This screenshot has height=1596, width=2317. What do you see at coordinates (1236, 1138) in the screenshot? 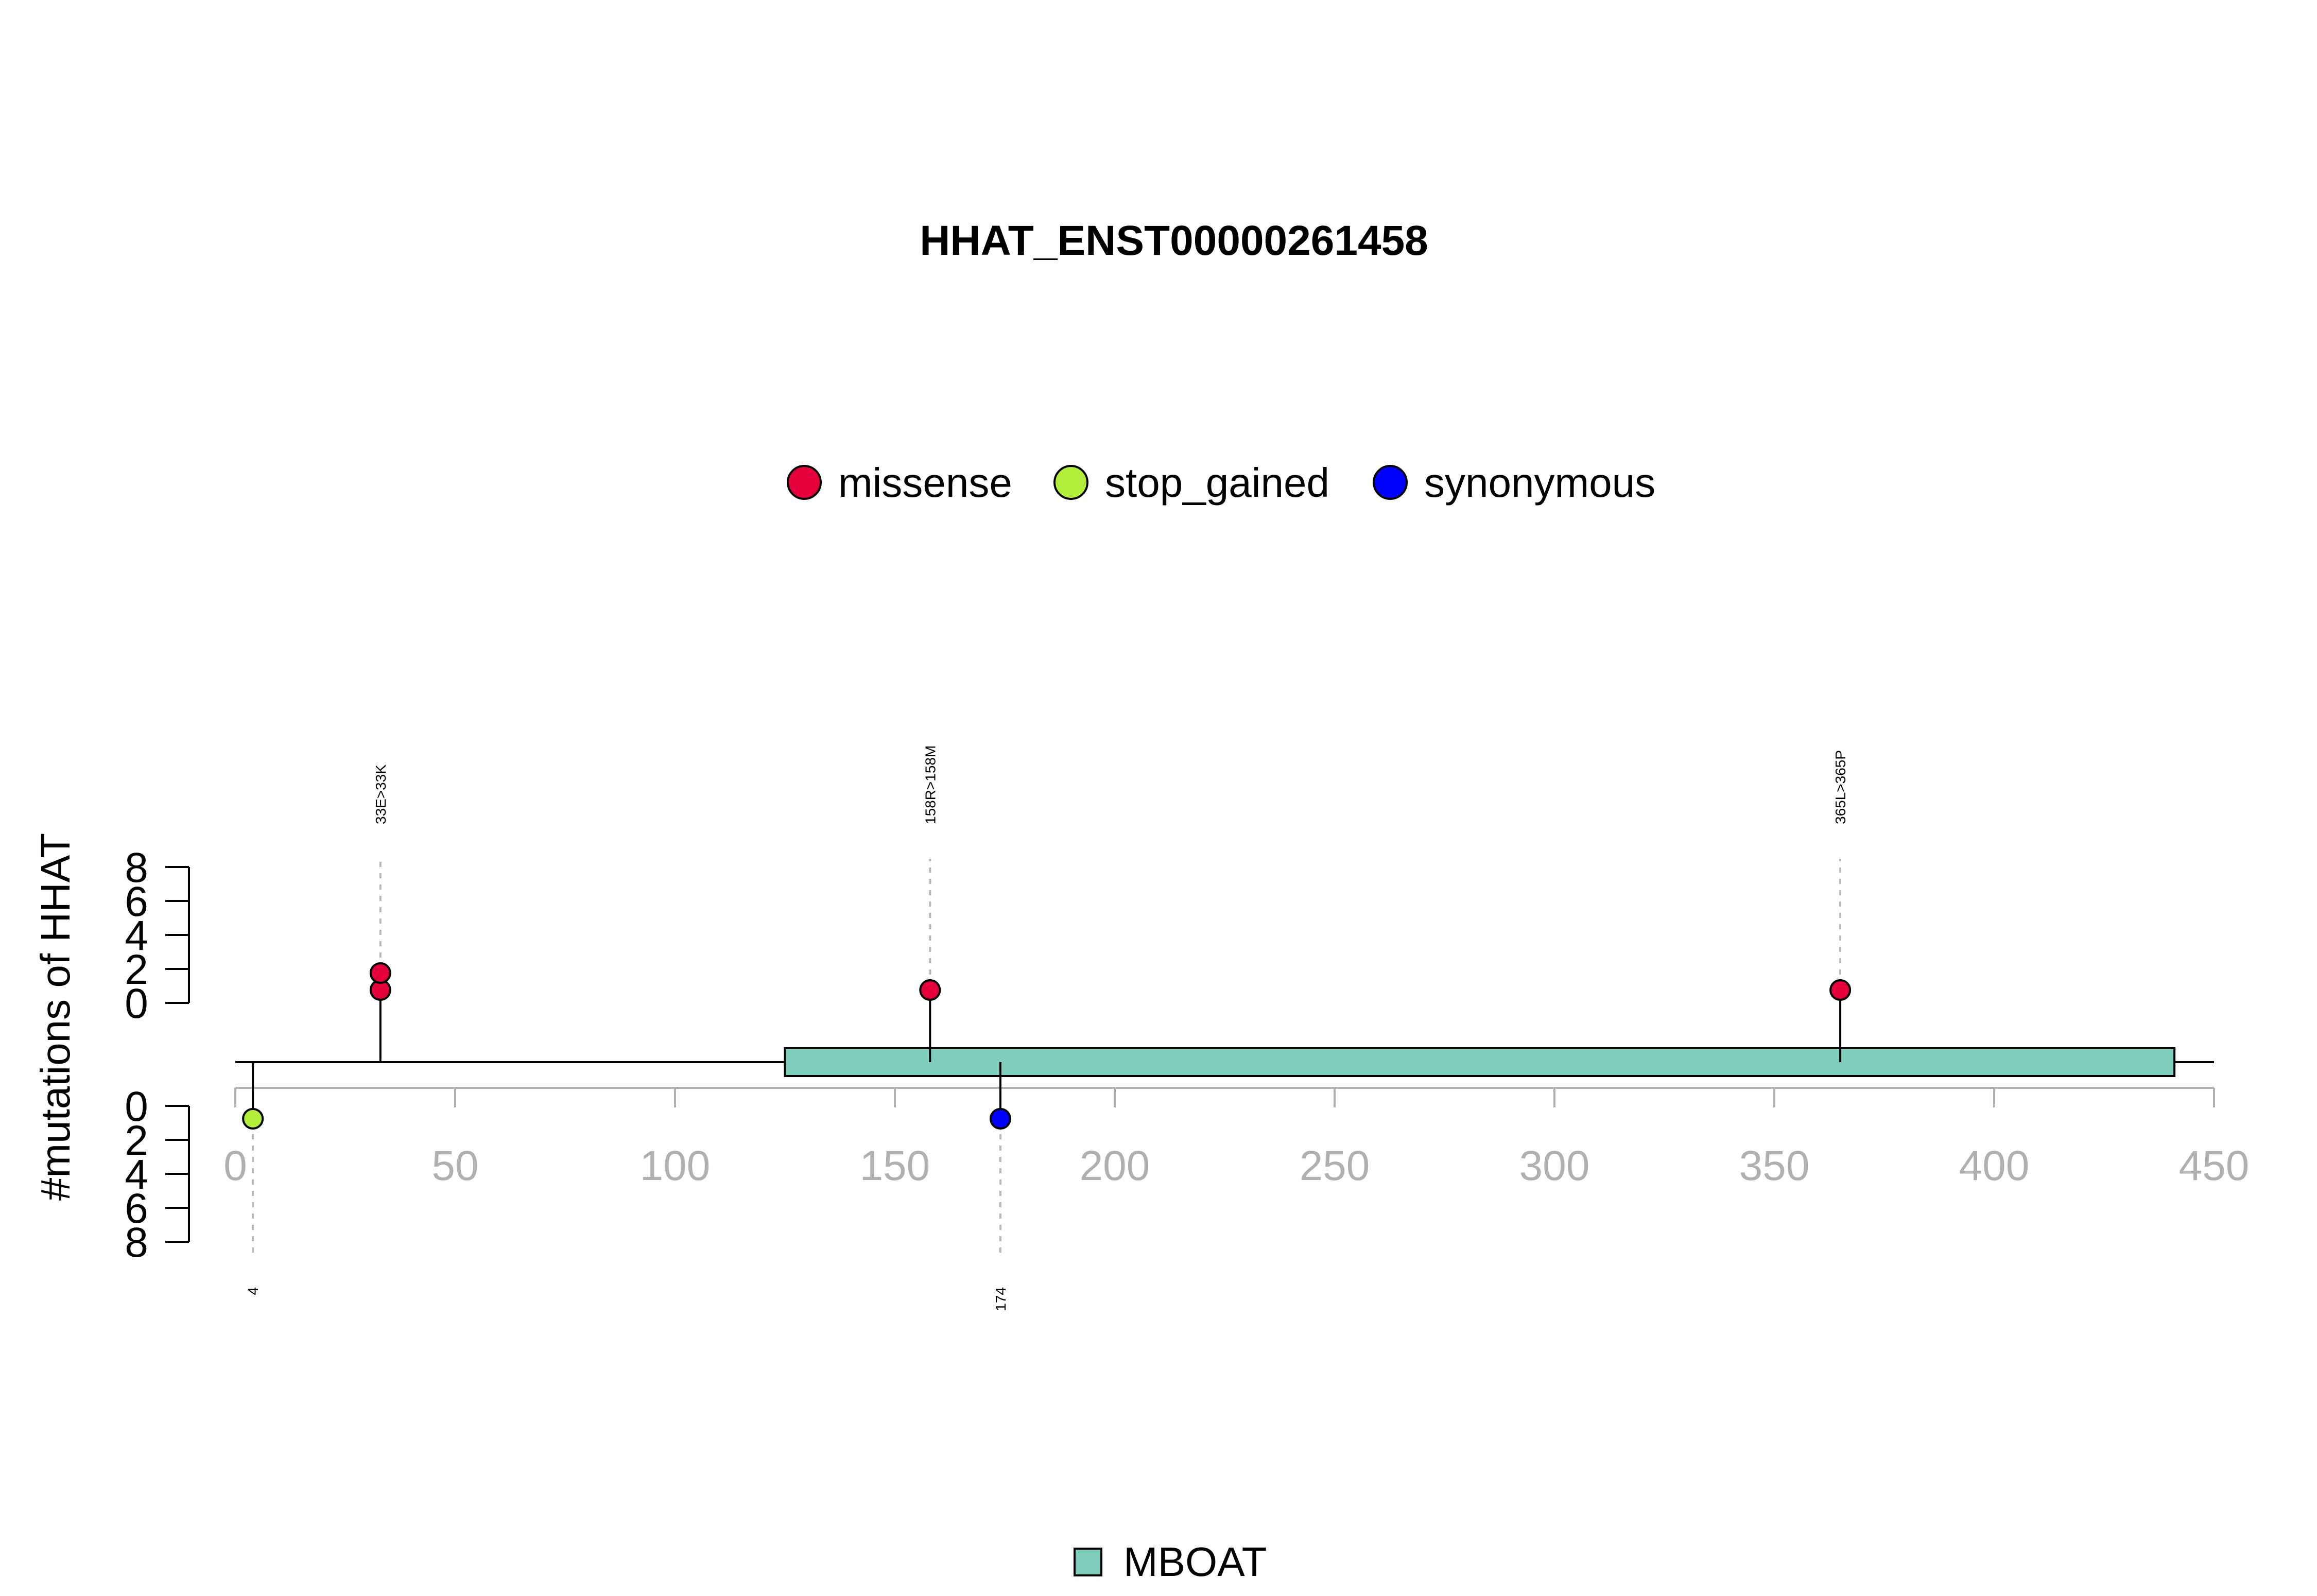
I see `x-axis: 0 50 100 150 200 250 300 350 400 450` at bounding box center [1236, 1138].